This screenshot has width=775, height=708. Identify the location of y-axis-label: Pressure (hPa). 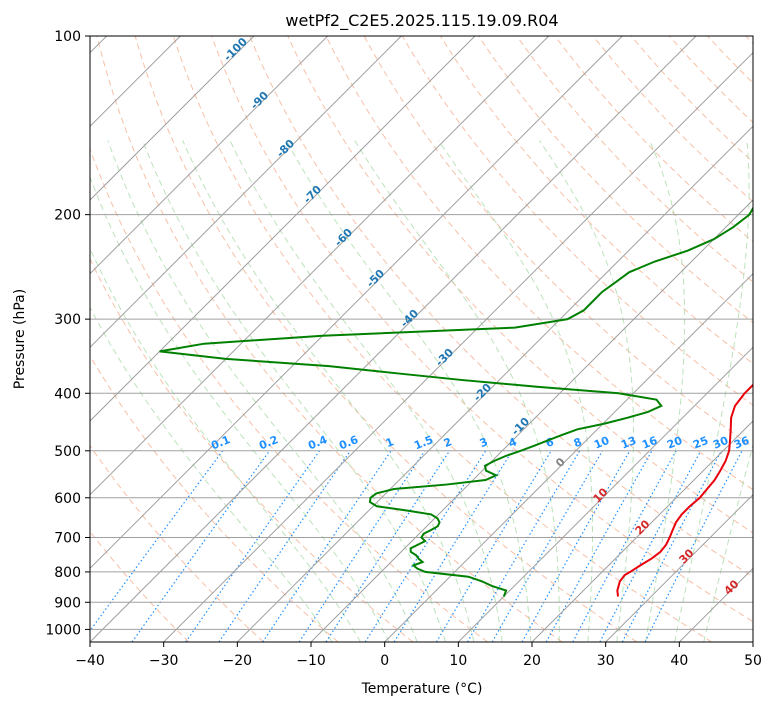
(20, 339).